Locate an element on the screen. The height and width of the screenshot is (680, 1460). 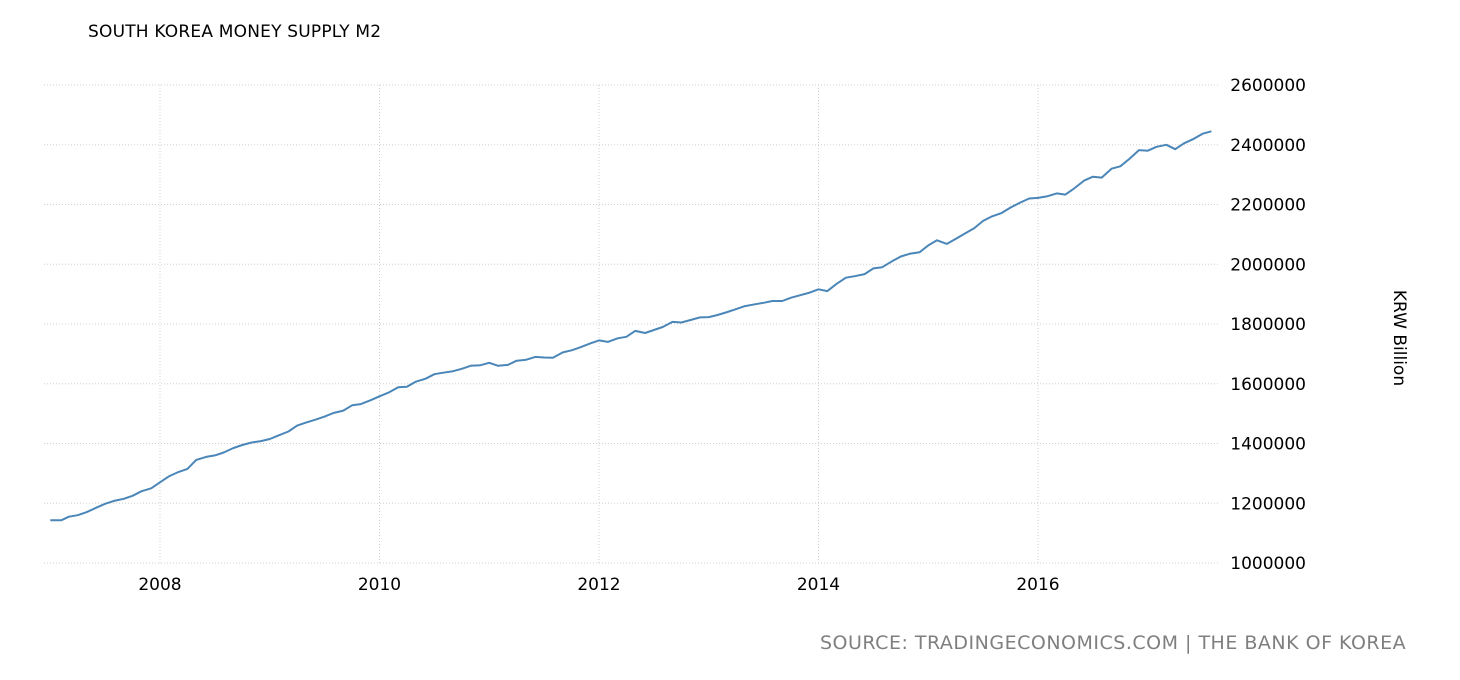
y-tick-label: 1800000 is located at coordinates (1268, 325).